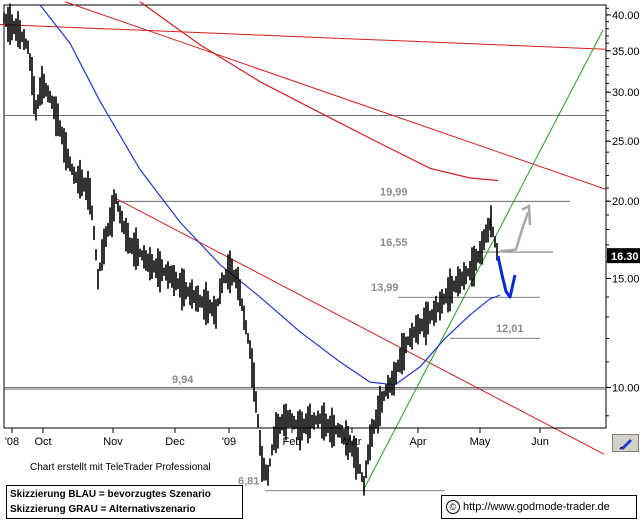  What do you see at coordinates (113, 442) in the screenshot?
I see `x-tick-label-2: Nov` at bounding box center [113, 442].